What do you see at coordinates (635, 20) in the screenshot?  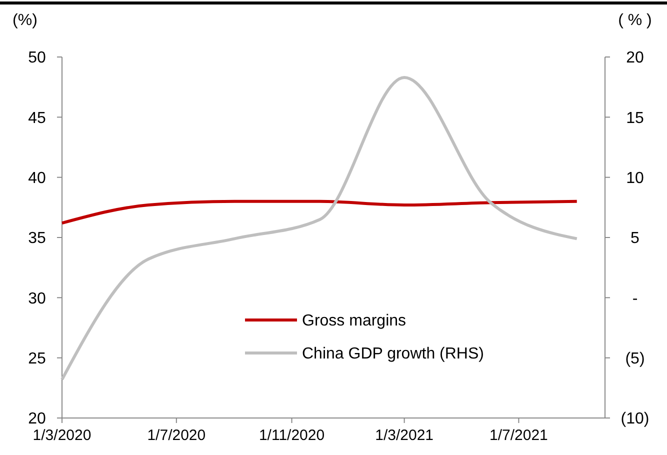 I see `y2-axis-title: ( % )` at bounding box center [635, 20].